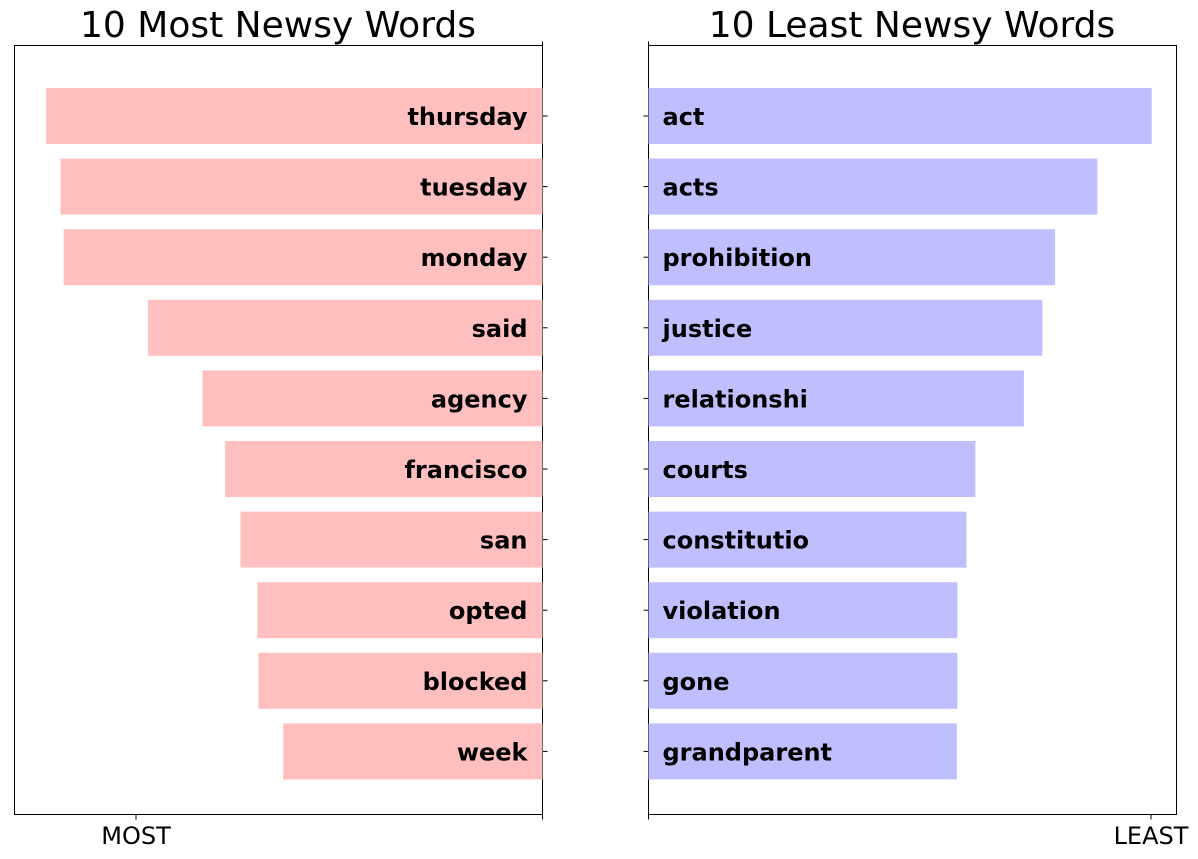  I want to click on most-bar-thursday, so click(294, 116).